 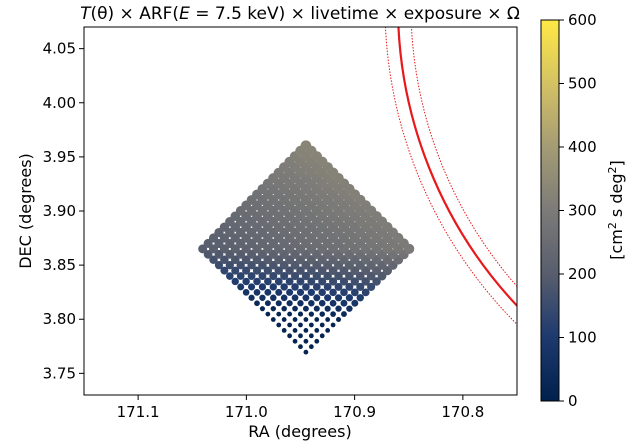 What do you see at coordinates (573, 401) in the screenshot?
I see `colorbar-tick-label: 0` at bounding box center [573, 401].